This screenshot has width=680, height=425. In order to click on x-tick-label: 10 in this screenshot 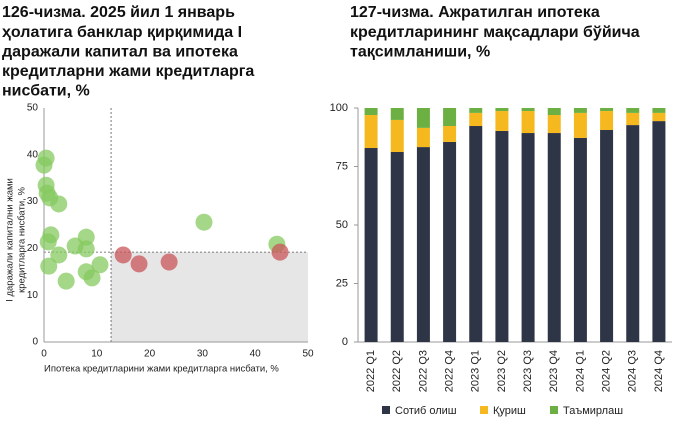, I will do `click(97, 354)`.